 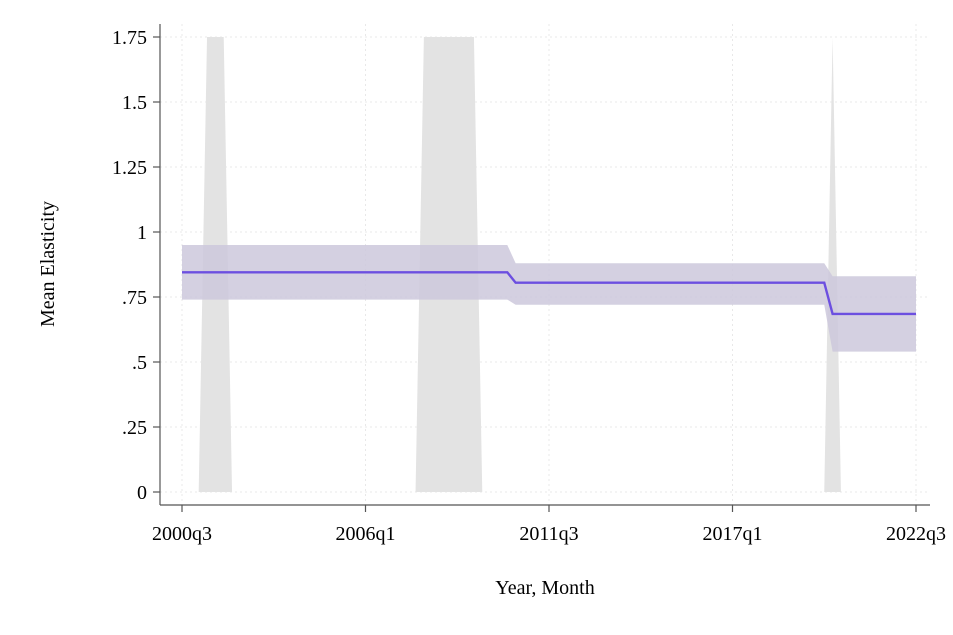 What do you see at coordinates (916, 534) in the screenshot?
I see `x-tick-label: 2022q3` at bounding box center [916, 534].